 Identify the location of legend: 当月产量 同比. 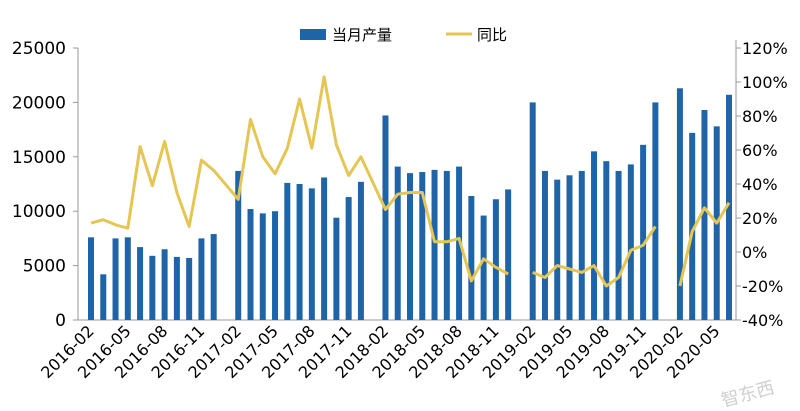
(403, 35).